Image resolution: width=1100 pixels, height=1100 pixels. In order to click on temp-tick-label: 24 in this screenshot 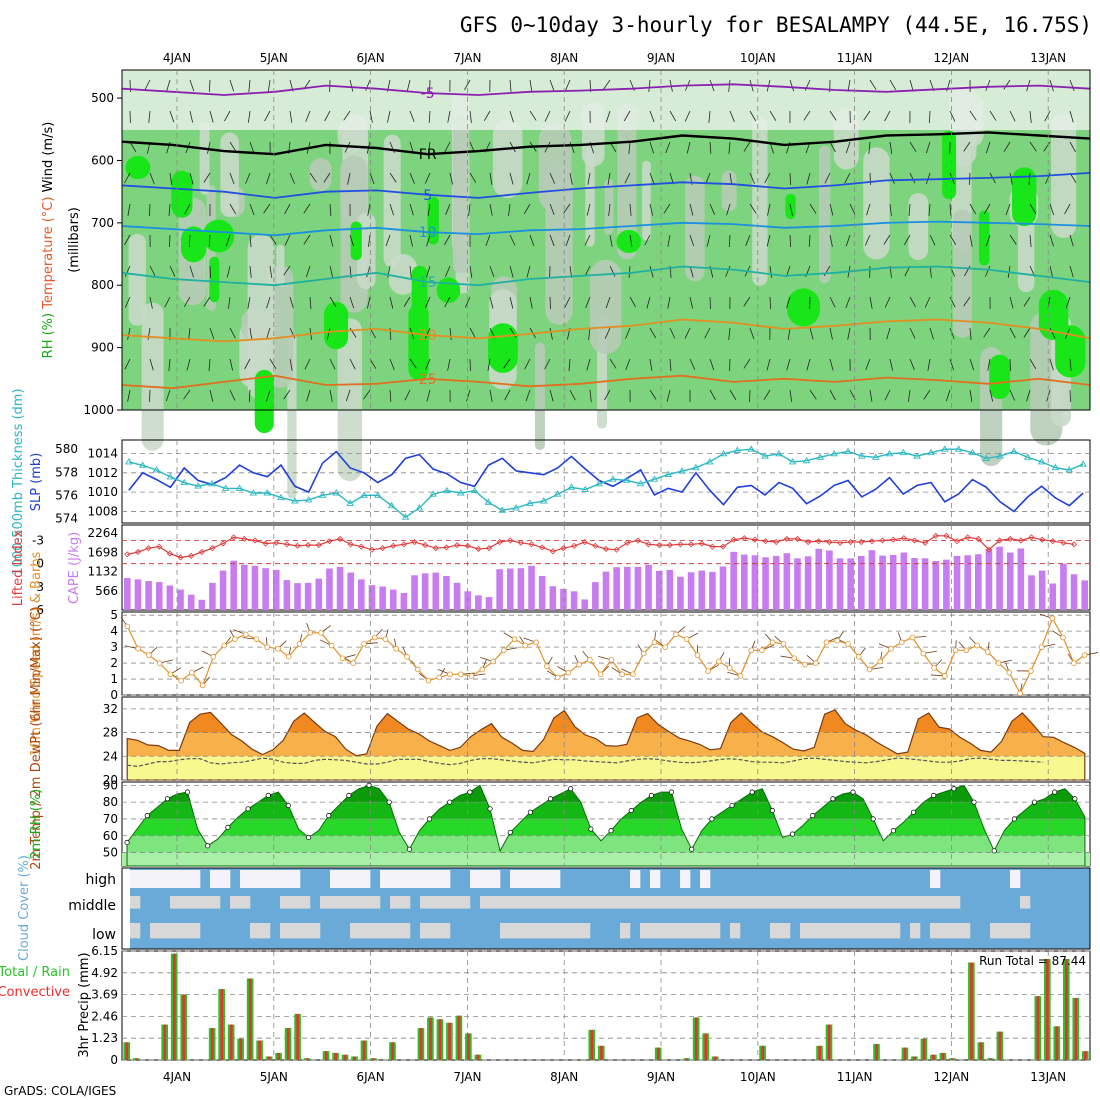, I will do `click(110, 756)`.